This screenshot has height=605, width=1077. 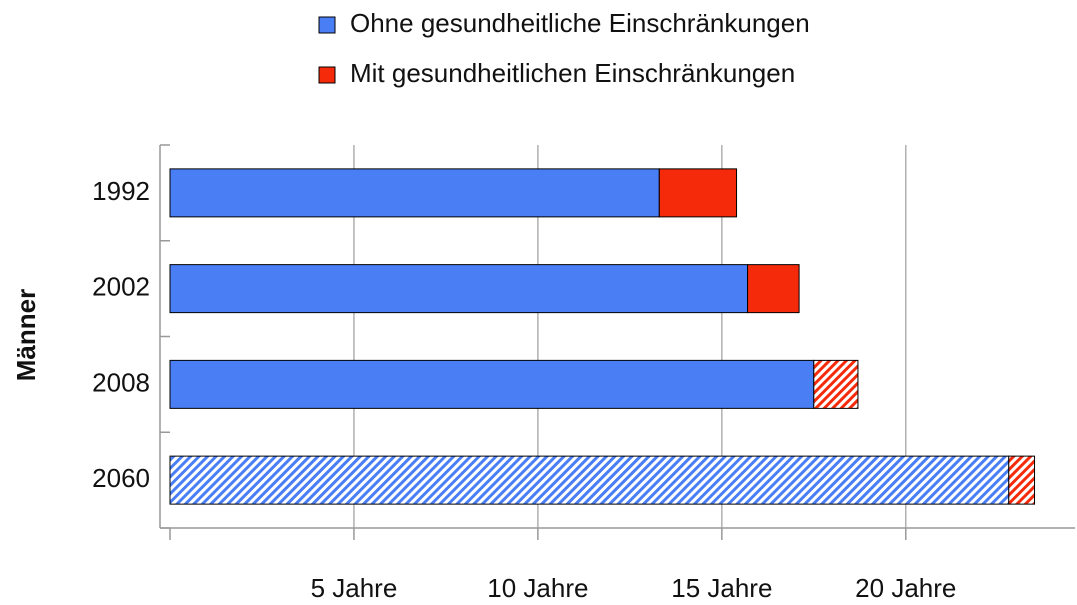 I want to click on y-tick-label: 2008, so click(x=121, y=382).